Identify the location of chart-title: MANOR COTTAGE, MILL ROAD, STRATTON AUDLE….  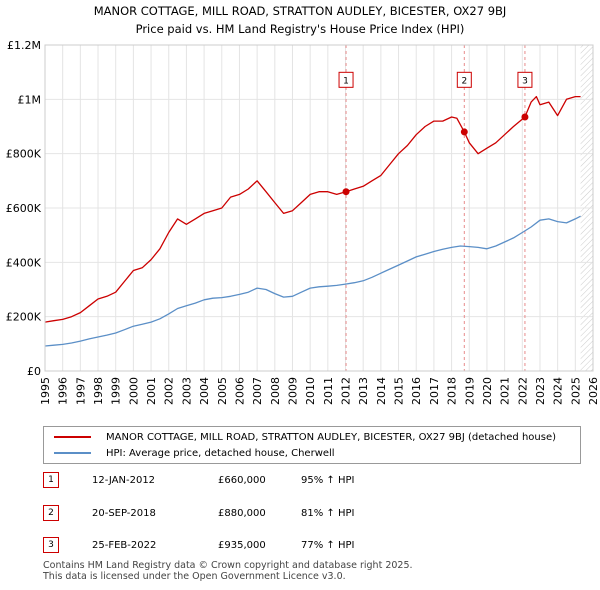
(300, 11).